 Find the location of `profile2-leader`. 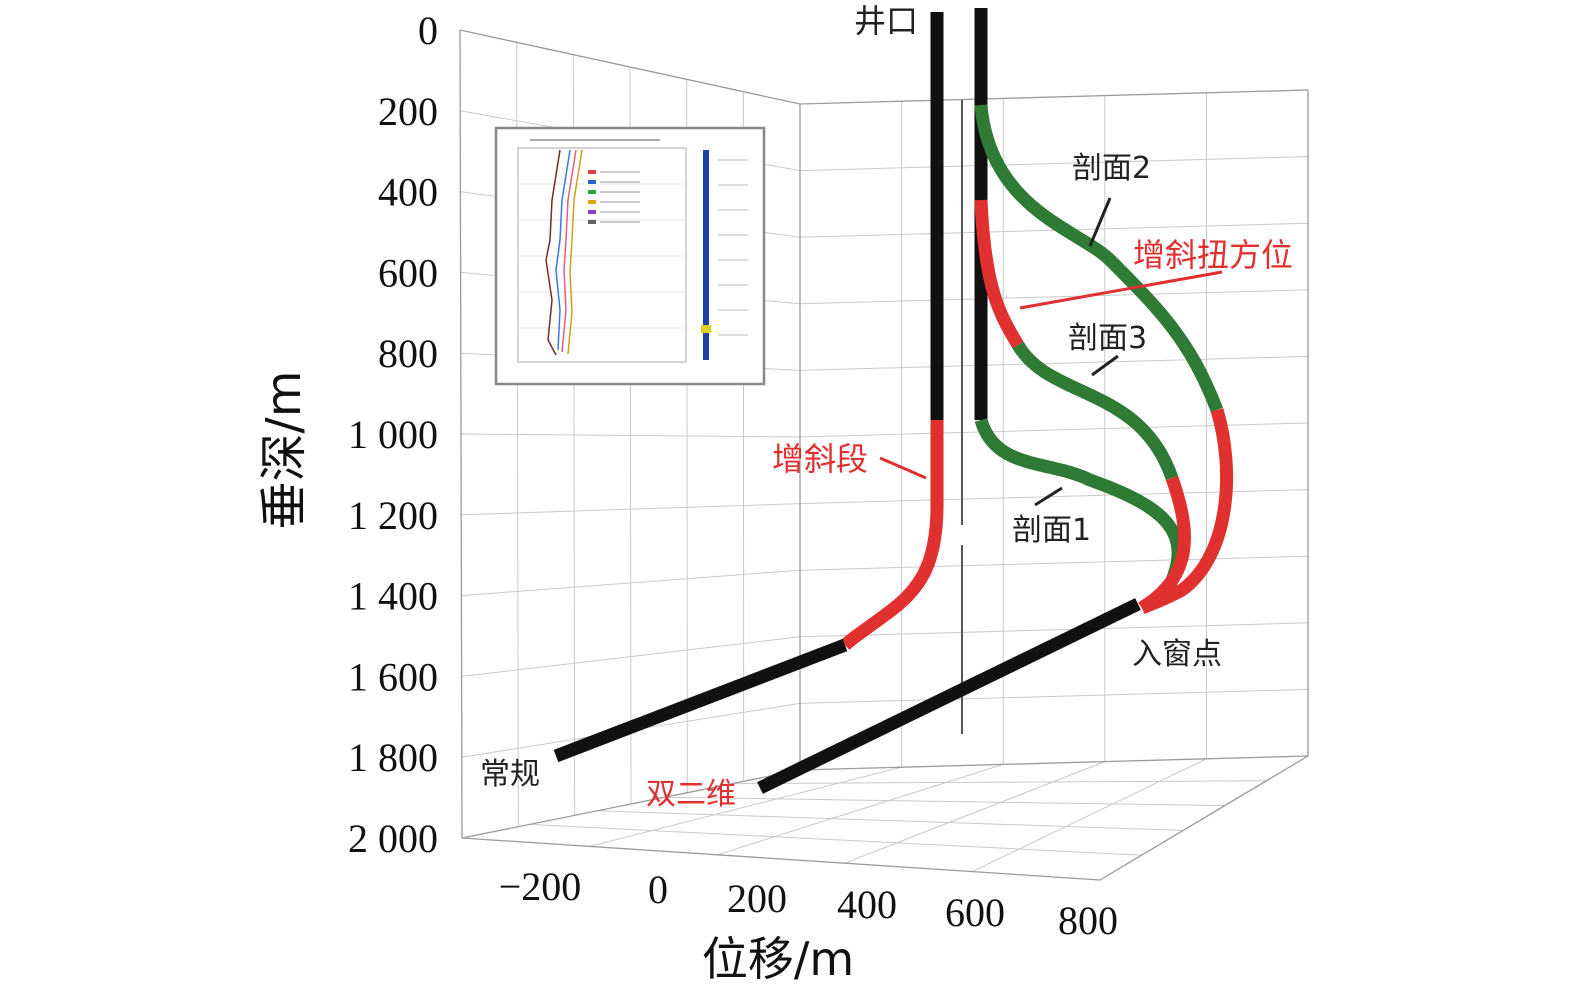

profile2-leader is located at coordinates (1100, 222).